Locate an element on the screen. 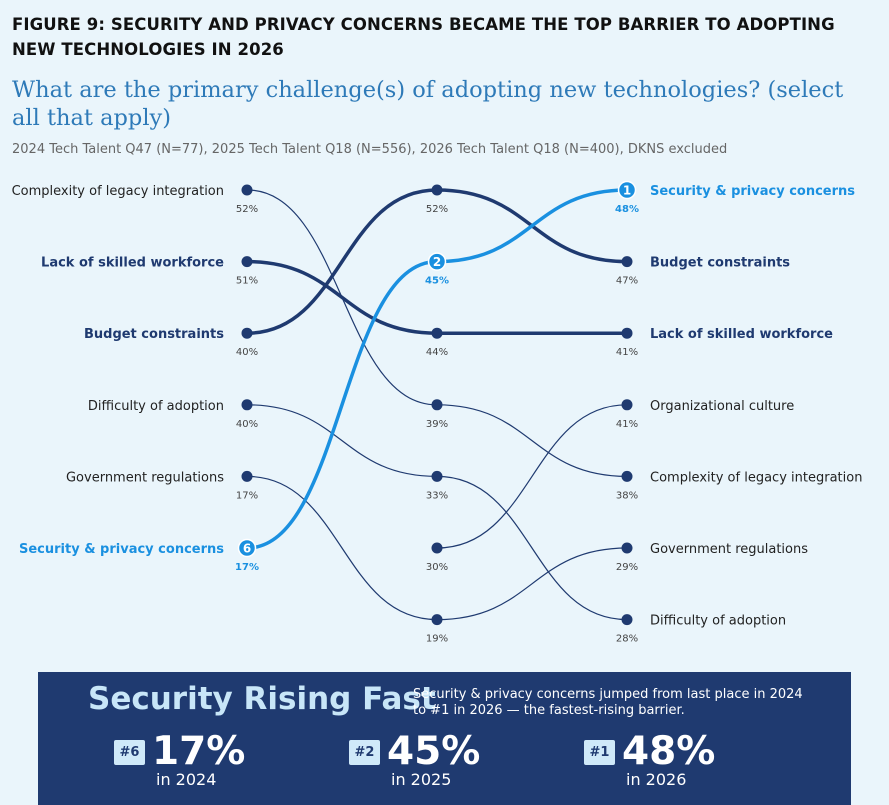  data-label: 44% is located at coordinates (437, 352).